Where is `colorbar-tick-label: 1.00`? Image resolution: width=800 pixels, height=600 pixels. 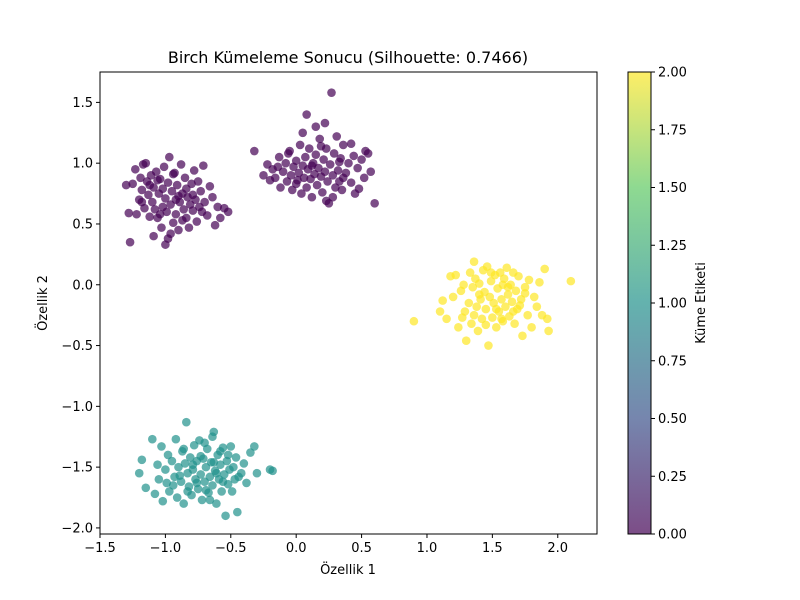 colorbar-tick-label: 1.00 is located at coordinates (672, 304).